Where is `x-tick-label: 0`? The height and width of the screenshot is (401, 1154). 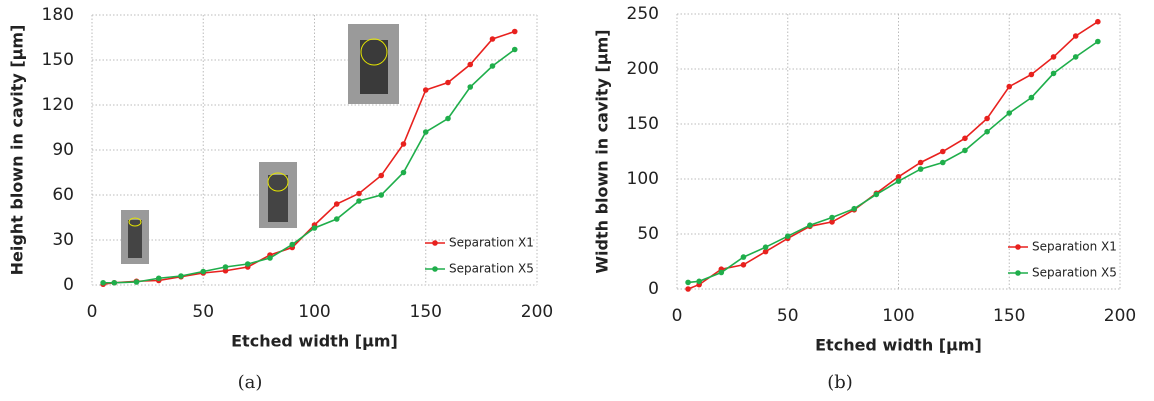
x-tick-label: 0 is located at coordinates (677, 316).